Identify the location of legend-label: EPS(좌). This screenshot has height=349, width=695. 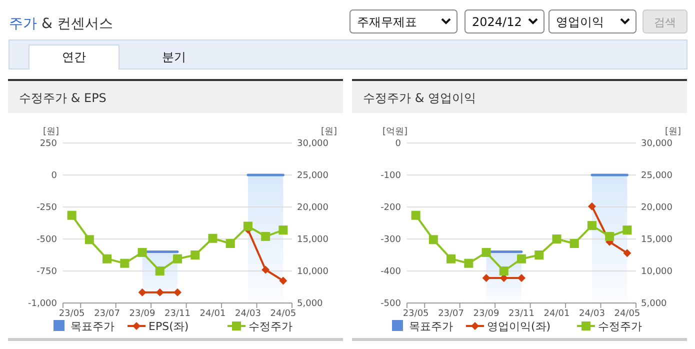
(168, 326).